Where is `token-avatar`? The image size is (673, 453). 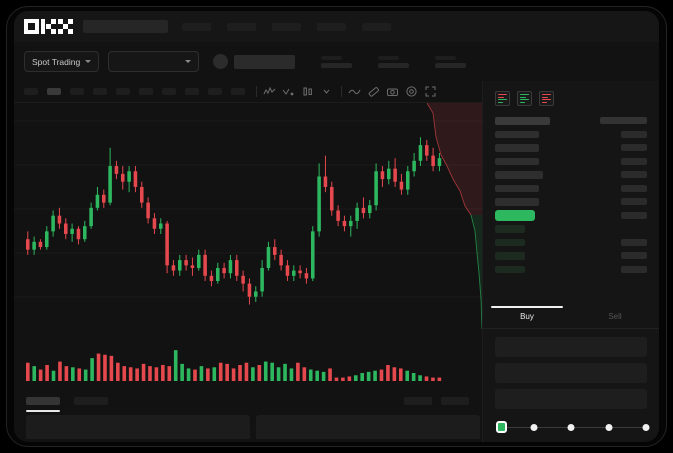
token-avatar is located at coordinates (221, 61).